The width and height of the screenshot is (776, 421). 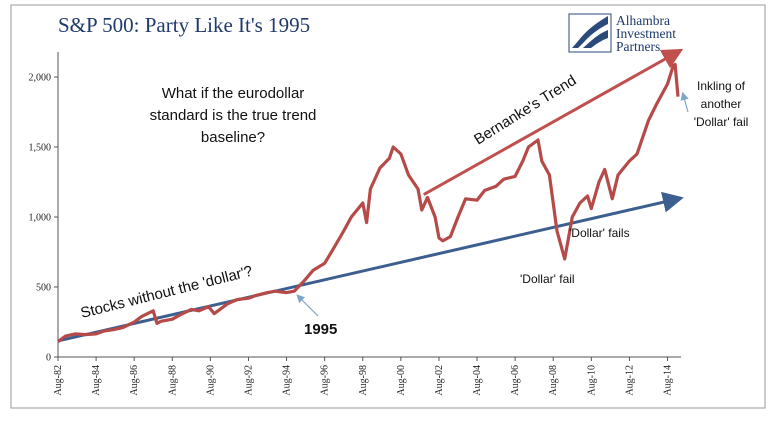 I want to click on x-tick-label: Aug-86, so click(x=134, y=380).